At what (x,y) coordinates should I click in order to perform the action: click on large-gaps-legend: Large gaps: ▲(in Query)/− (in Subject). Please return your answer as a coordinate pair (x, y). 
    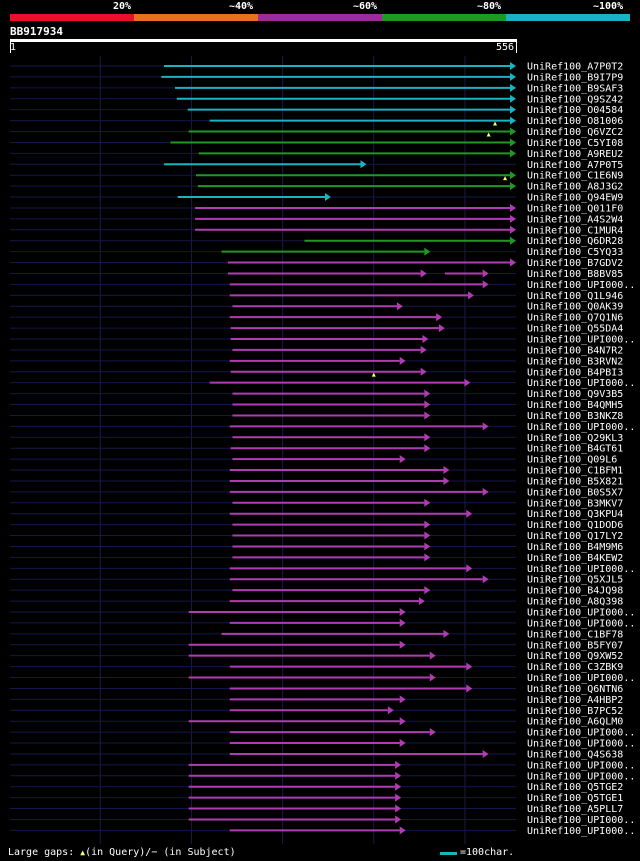
    Looking at the image, I should click on (122, 852).